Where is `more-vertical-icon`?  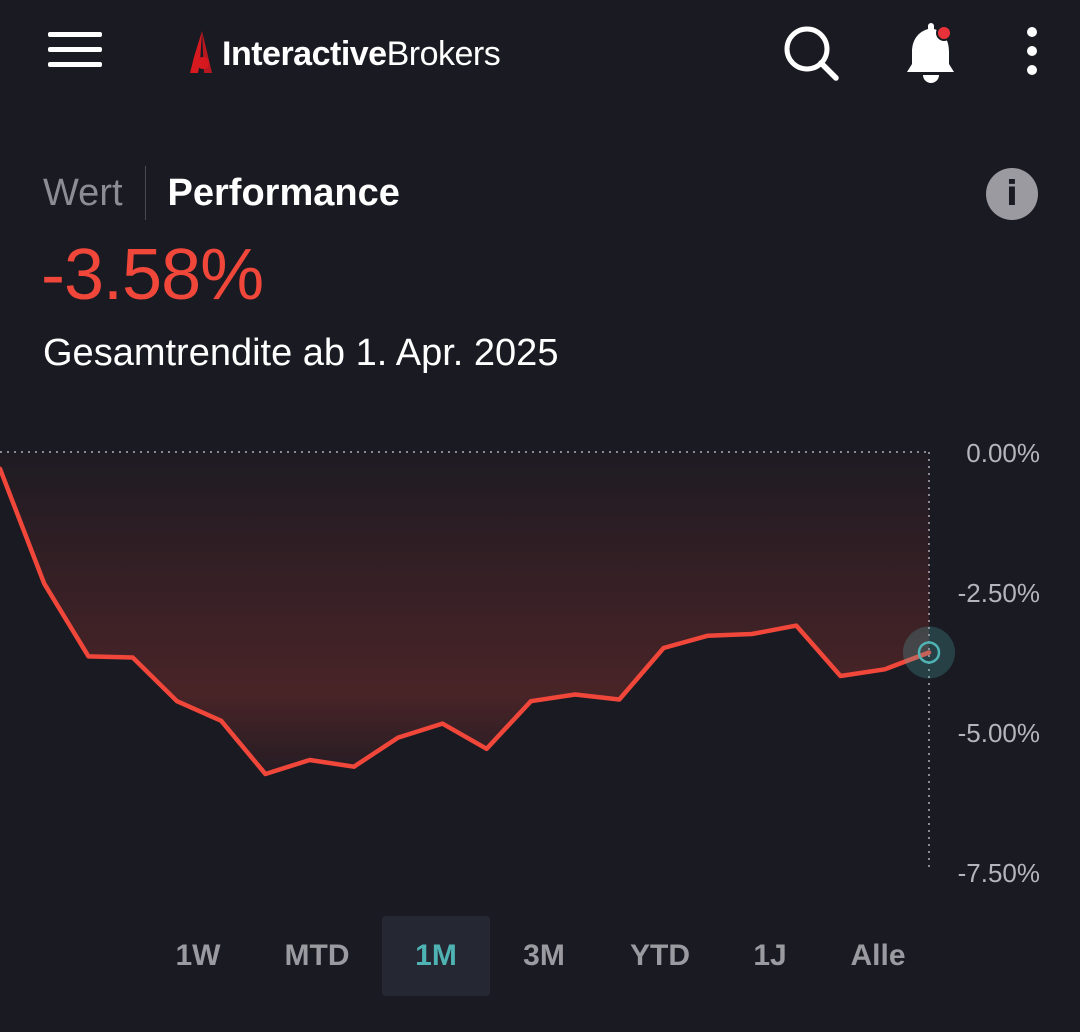 more-vertical-icon is located at coordinates (1034, 54).